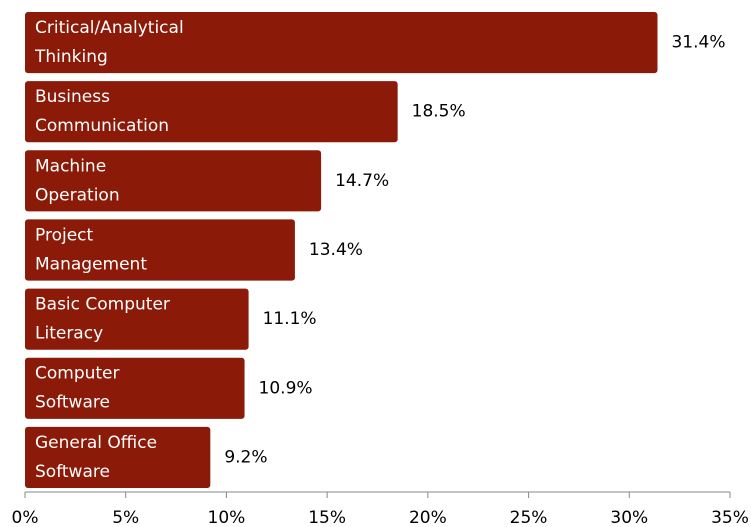 The width and height of the screenshot is (751, 527). What do you see at coordinates (327, 517) in the screenshot?
I see `x-tick-label: 15%` at bounding box center [327, 517].